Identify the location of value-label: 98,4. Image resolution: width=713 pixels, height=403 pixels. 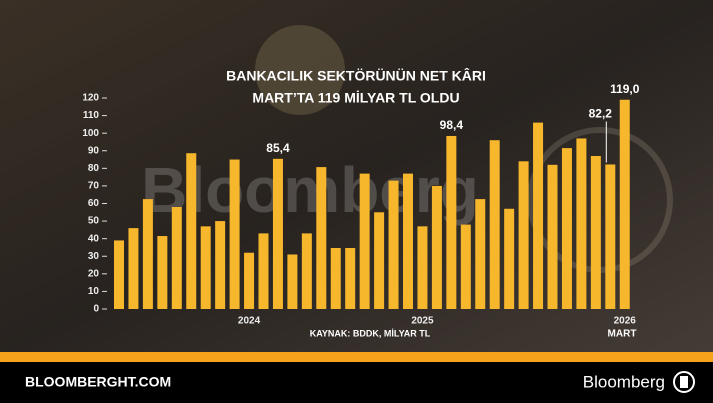
(452, 125).